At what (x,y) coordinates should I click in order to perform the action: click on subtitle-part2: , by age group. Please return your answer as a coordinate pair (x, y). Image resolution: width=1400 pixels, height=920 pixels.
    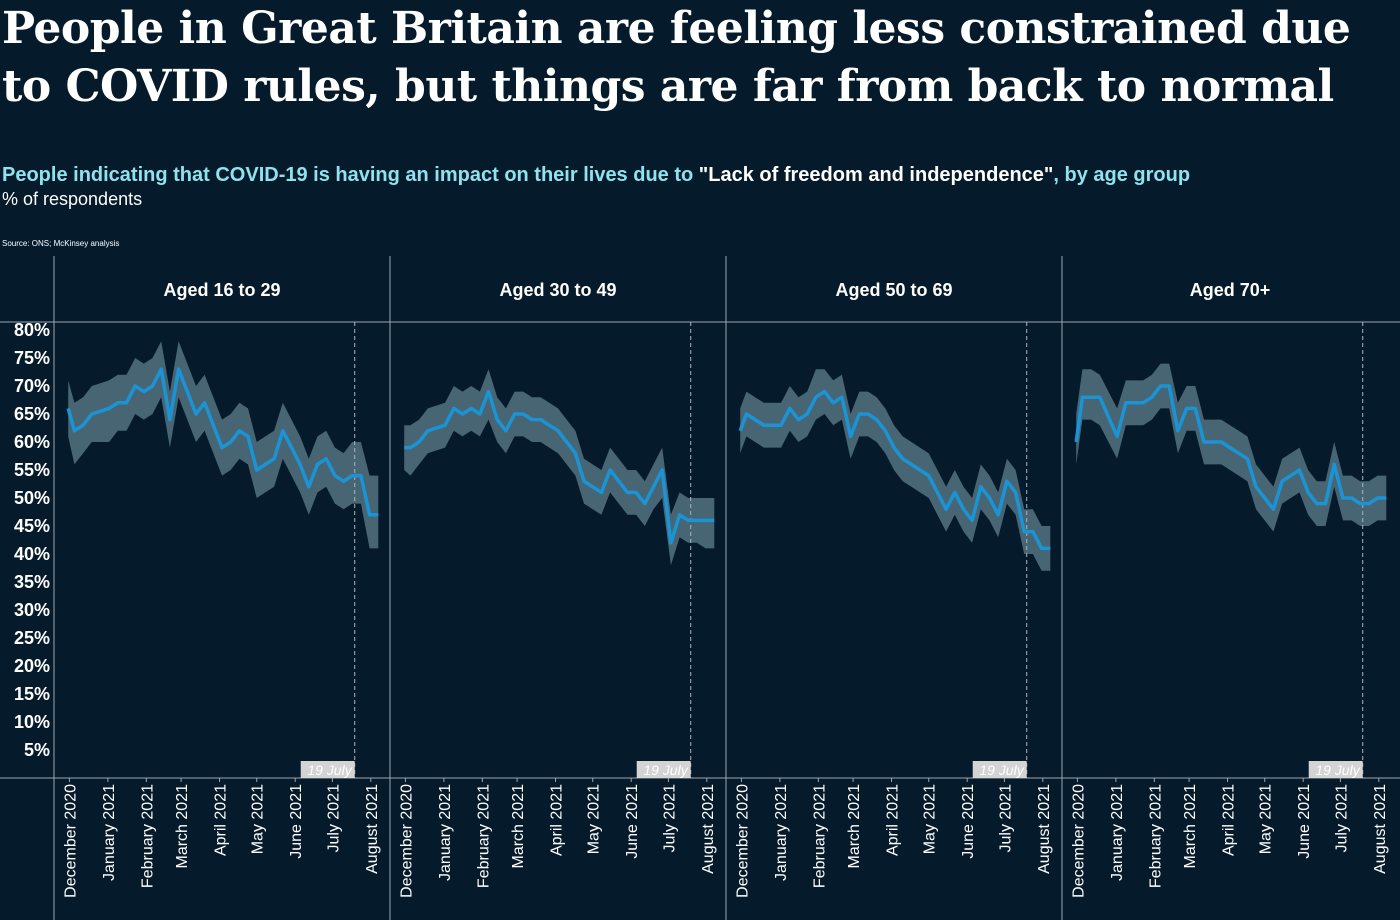
    Looking at the image, I should click on (1122, 175).